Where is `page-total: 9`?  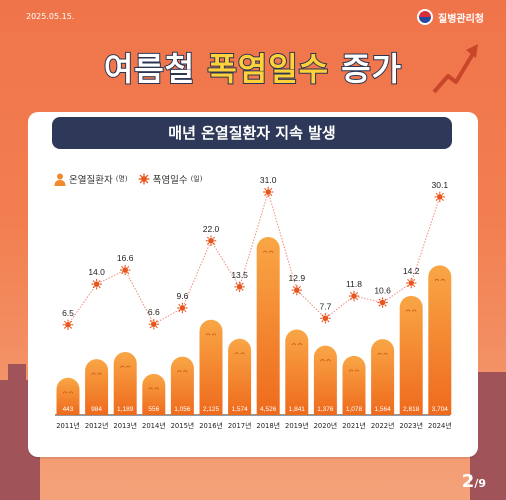 page-total: 9 is located at coordinates (482, 483).